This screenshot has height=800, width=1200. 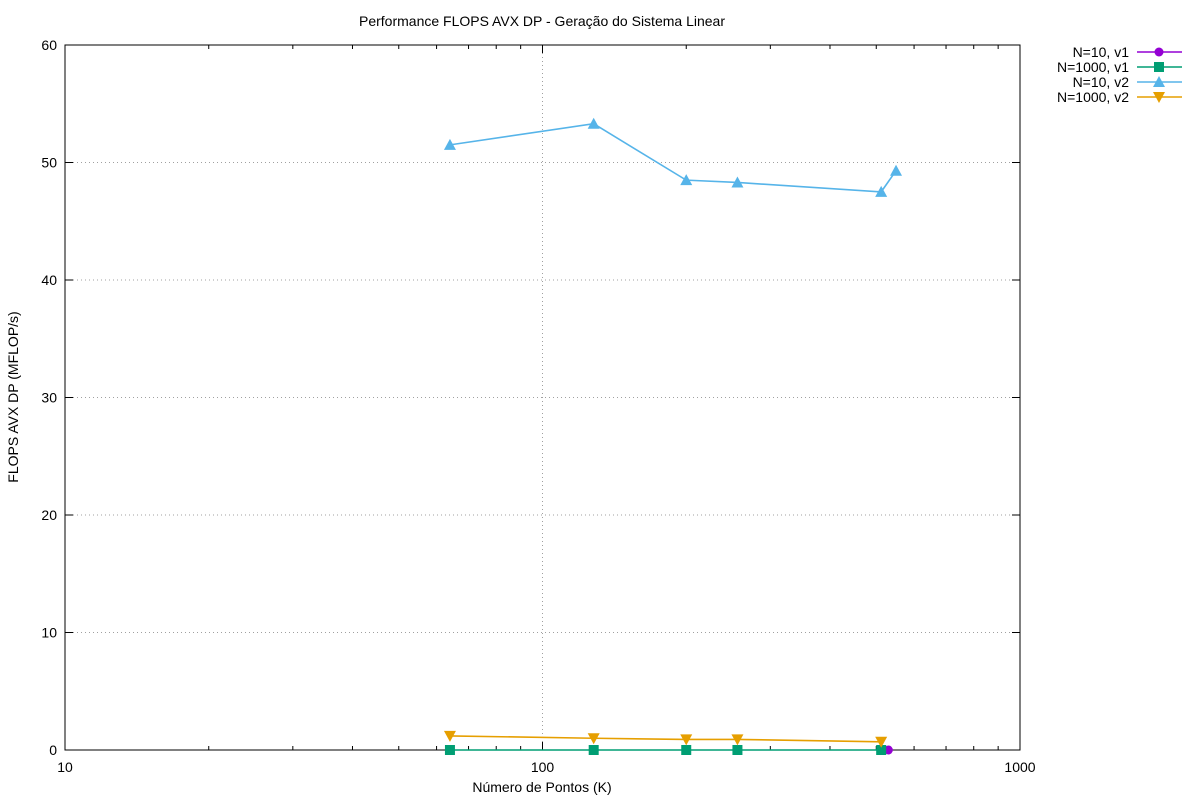 I want to click on x-tick-label: 1000, so click(x=1019, y=767).